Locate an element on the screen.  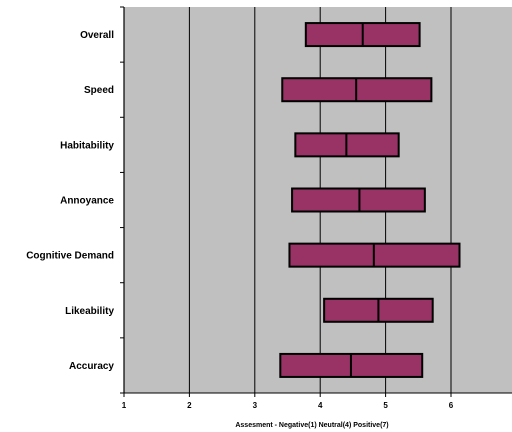
x-tick-label: 3 is located at coordinates (255, 405).